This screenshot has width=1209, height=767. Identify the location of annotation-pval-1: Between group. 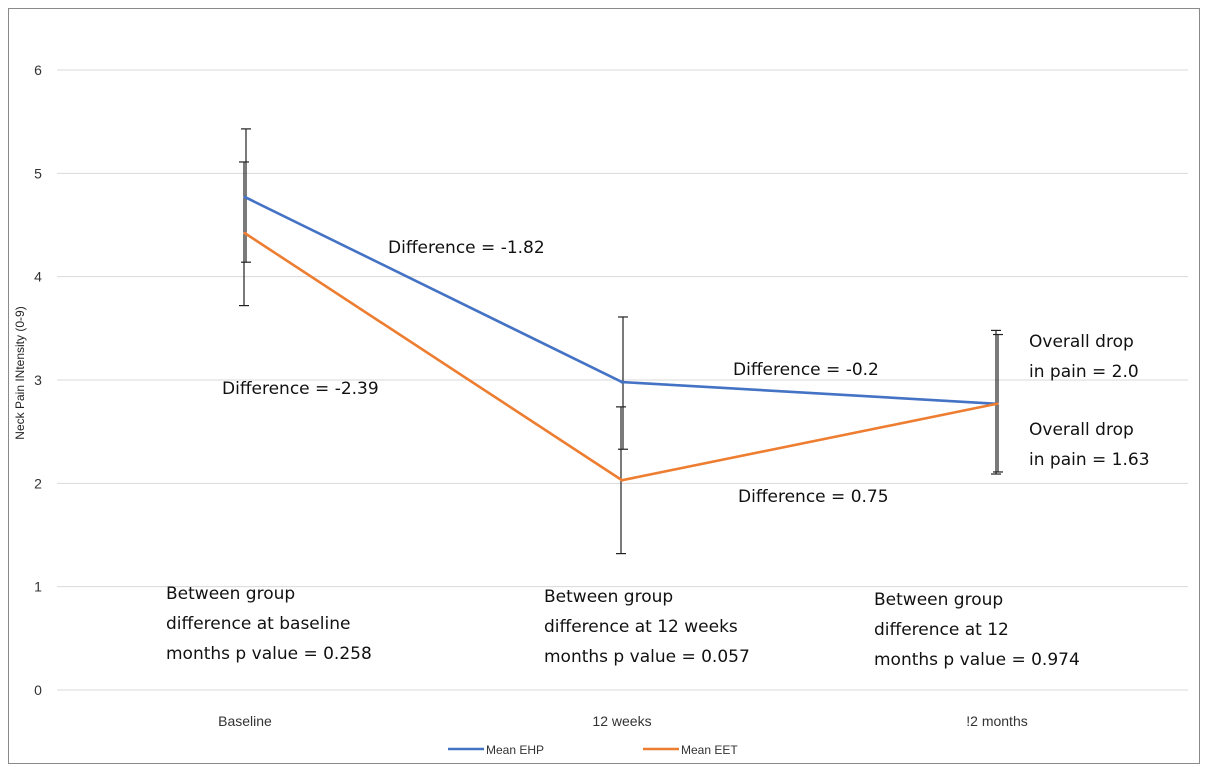
(230, 594).